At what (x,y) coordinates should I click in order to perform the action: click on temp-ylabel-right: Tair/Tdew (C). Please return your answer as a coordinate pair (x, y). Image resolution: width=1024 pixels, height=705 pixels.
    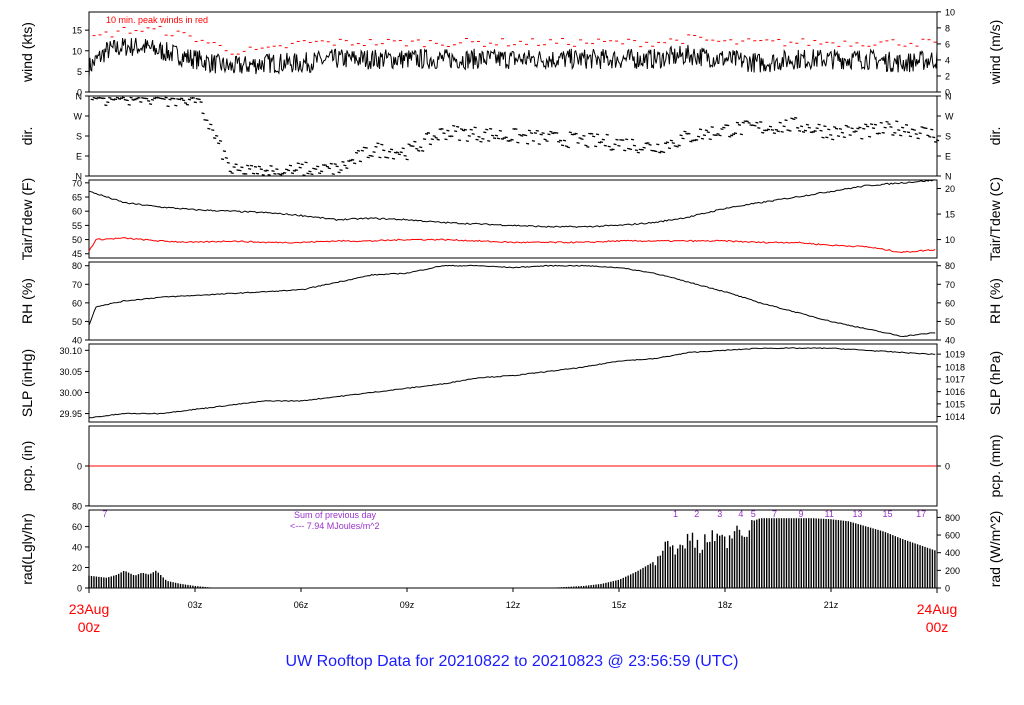
    Looking at the image, I should click on (995, 219).